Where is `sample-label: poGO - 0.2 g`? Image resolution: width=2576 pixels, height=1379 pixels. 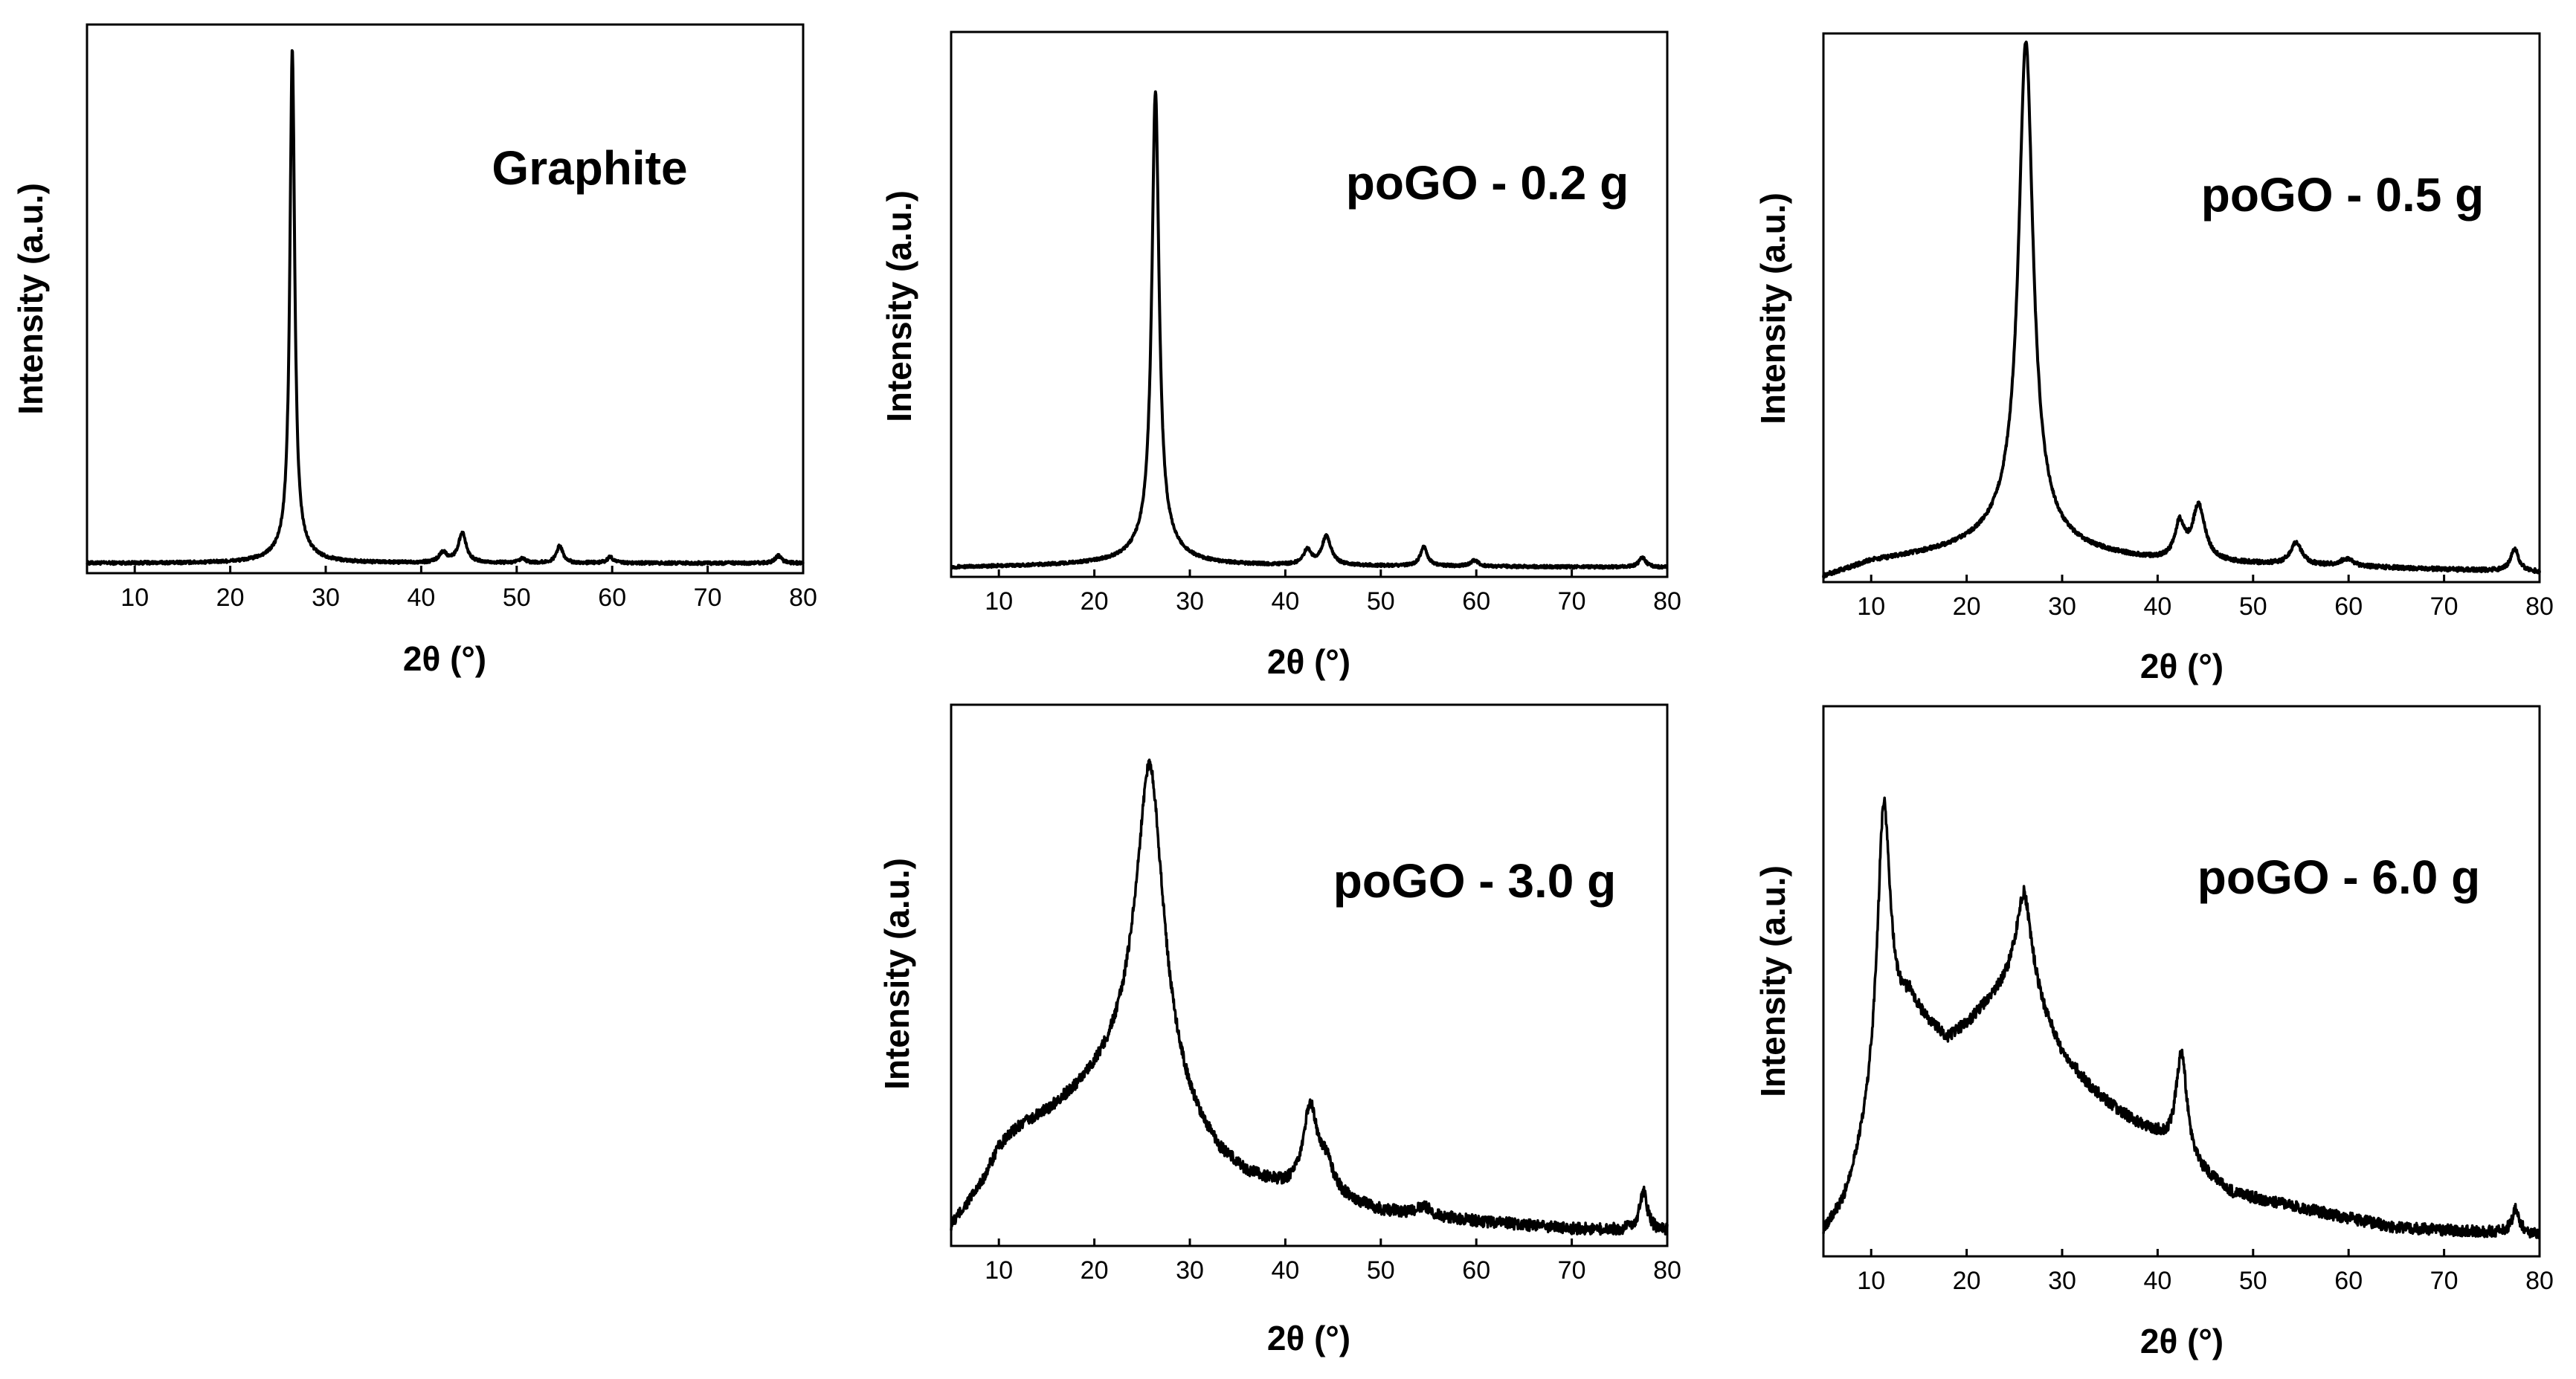 sample-label: poGO - 0.2 g is located at coordinates (1487, 183).